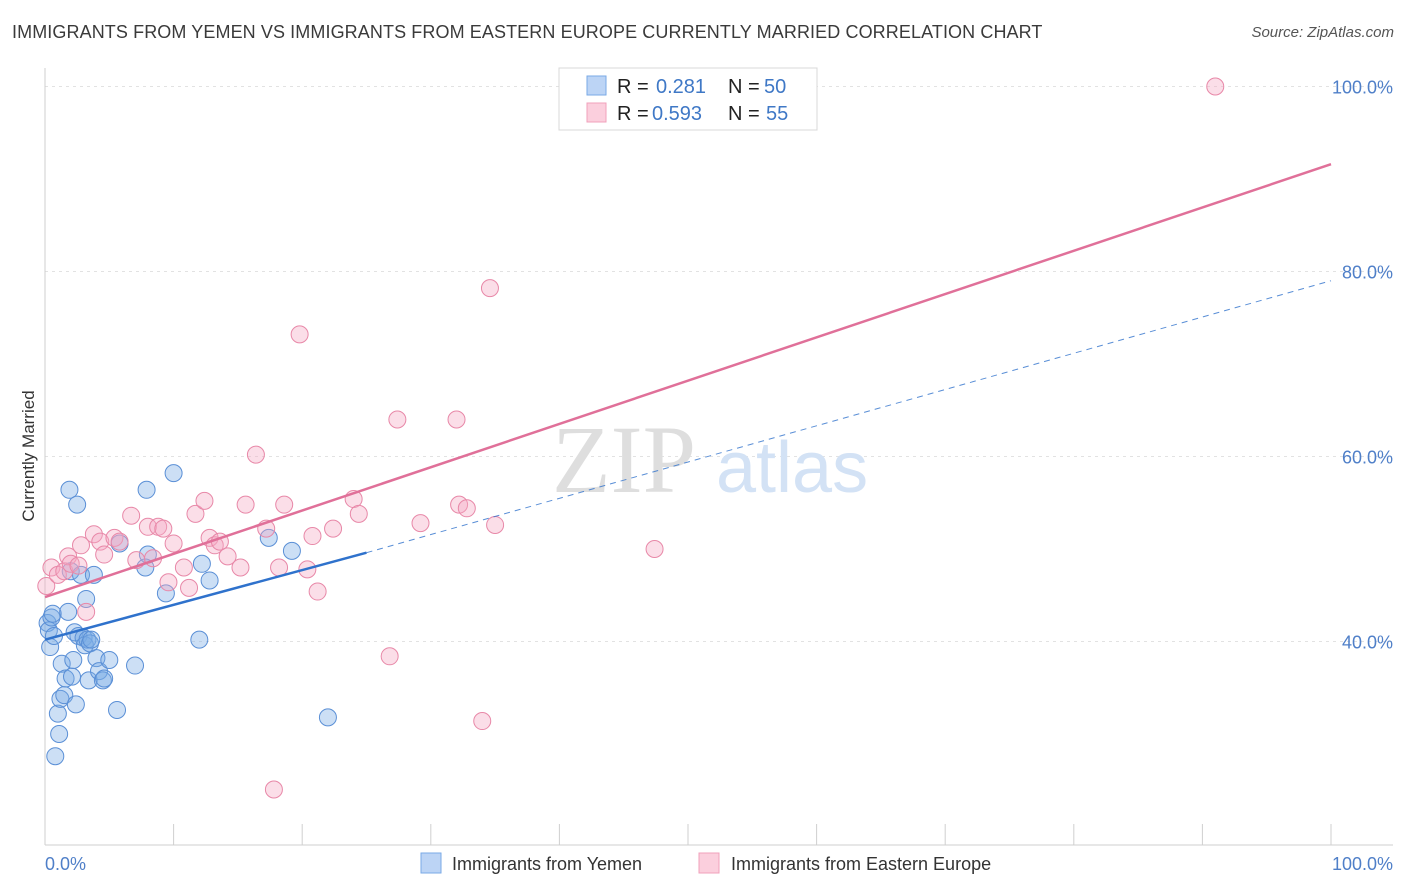 This screenshot has width=1406, height=892. I want to click on legend-n-value-yemen: 50, so click(775, 87).